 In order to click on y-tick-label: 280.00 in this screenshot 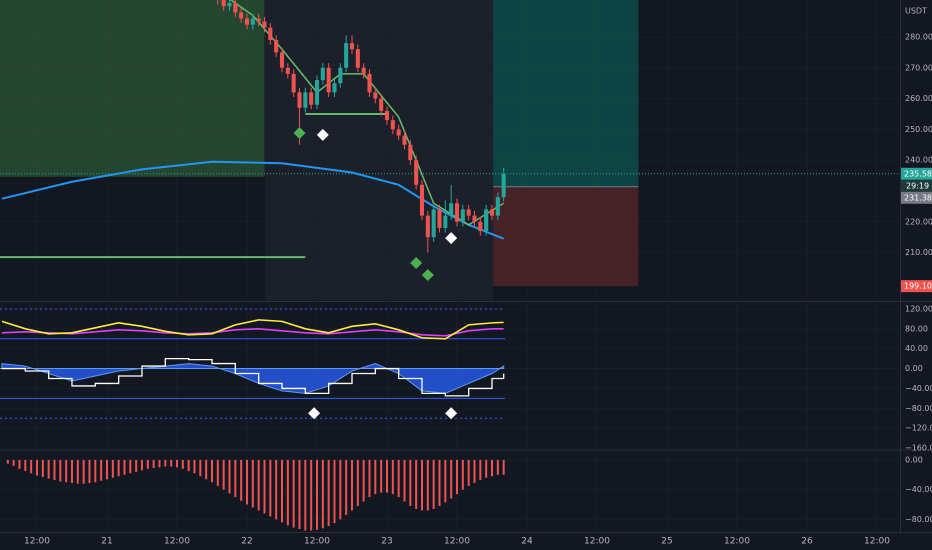, I will do `click(918, 36)`.